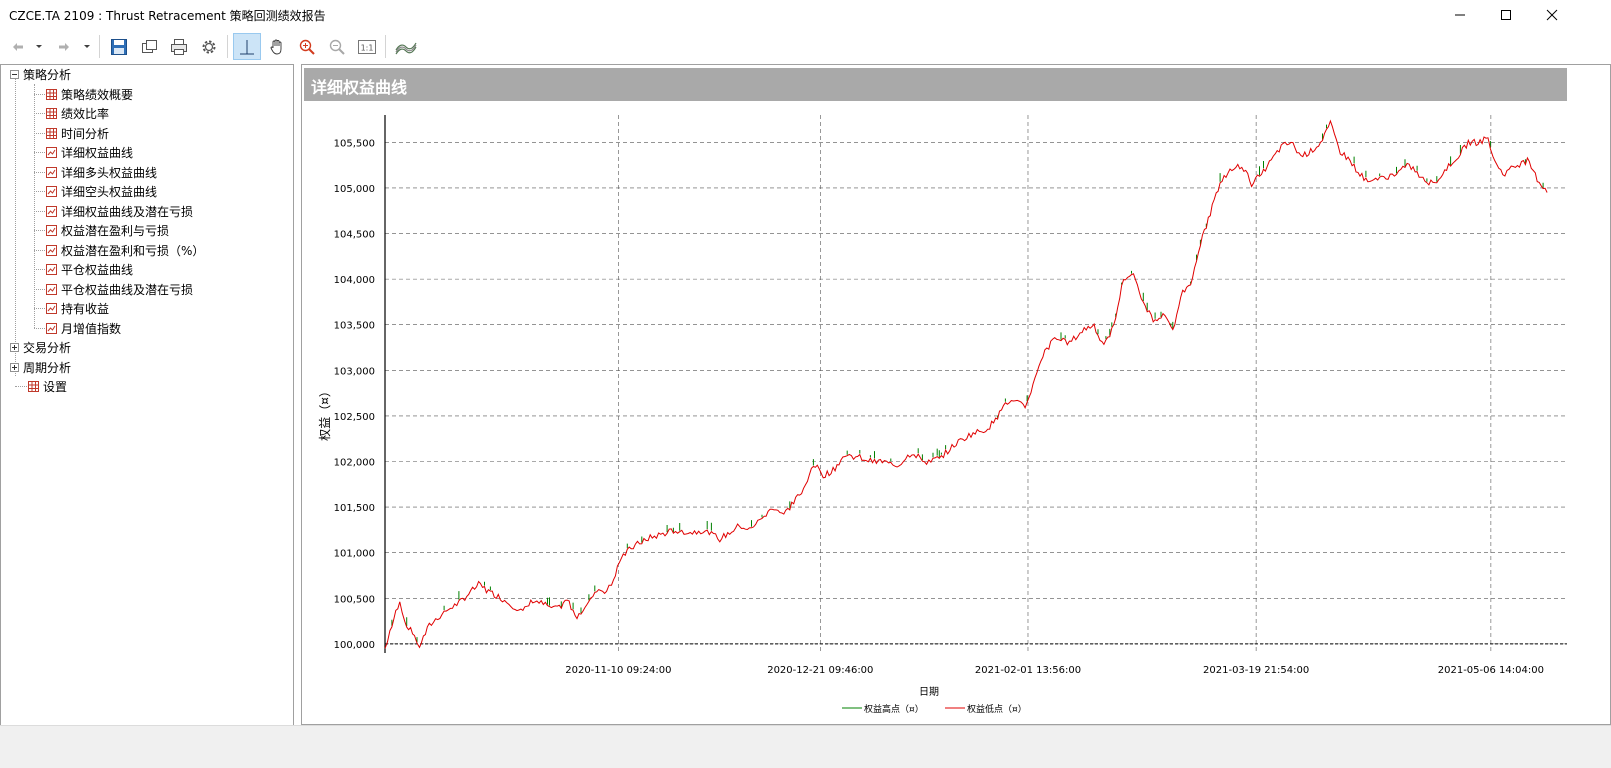 The width and height of the screenshot is (1611, 768). Describe the element at coordinates (805, 756) in the screenshot. I see `bottom-strip` at that location.